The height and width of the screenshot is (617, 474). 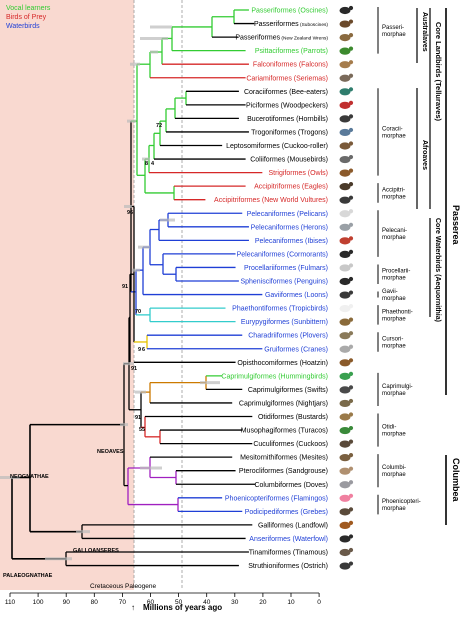 I want to click on taxon-label: Accipitriformes (New World Vultures), so click(x=271, y=200).